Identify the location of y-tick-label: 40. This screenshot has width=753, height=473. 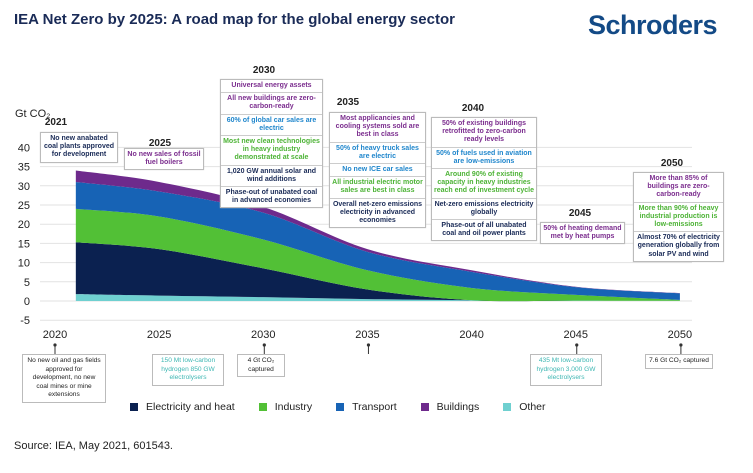
(24, 148).